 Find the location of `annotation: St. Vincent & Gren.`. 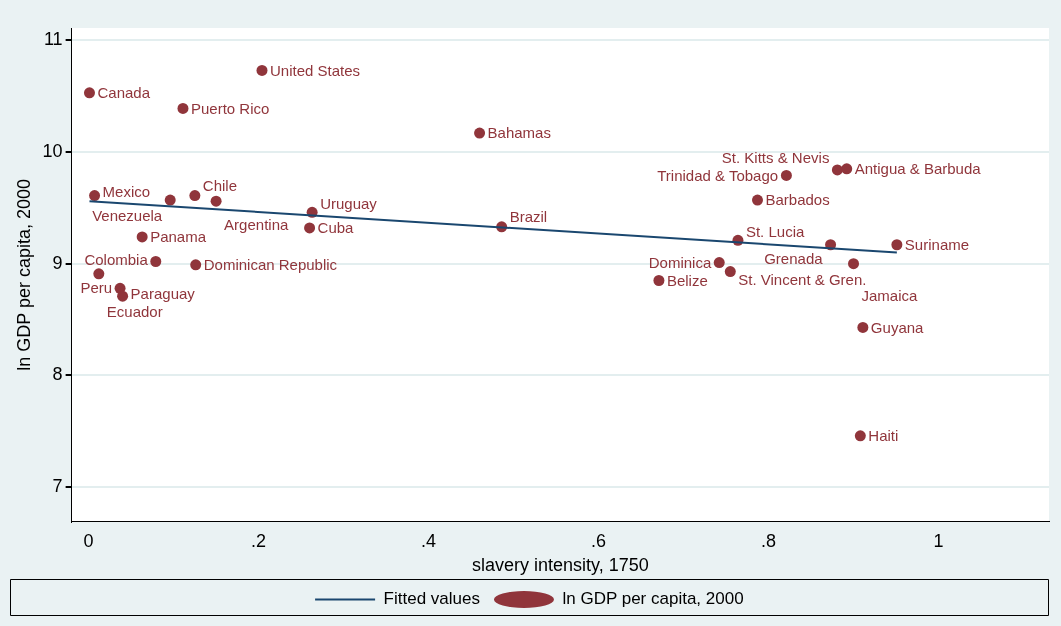

annotation: St. Vincent & Gren. is located at coordinates (802, 279).